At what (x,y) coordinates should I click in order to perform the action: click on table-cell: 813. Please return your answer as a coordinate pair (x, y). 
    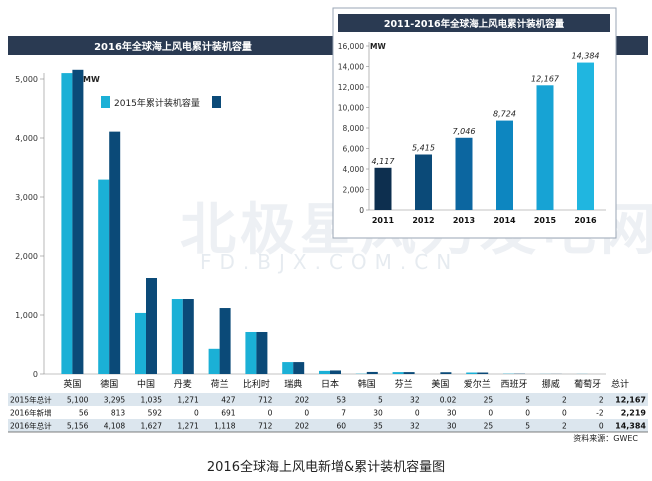
    Looking at the image, I should click on (118, 413).